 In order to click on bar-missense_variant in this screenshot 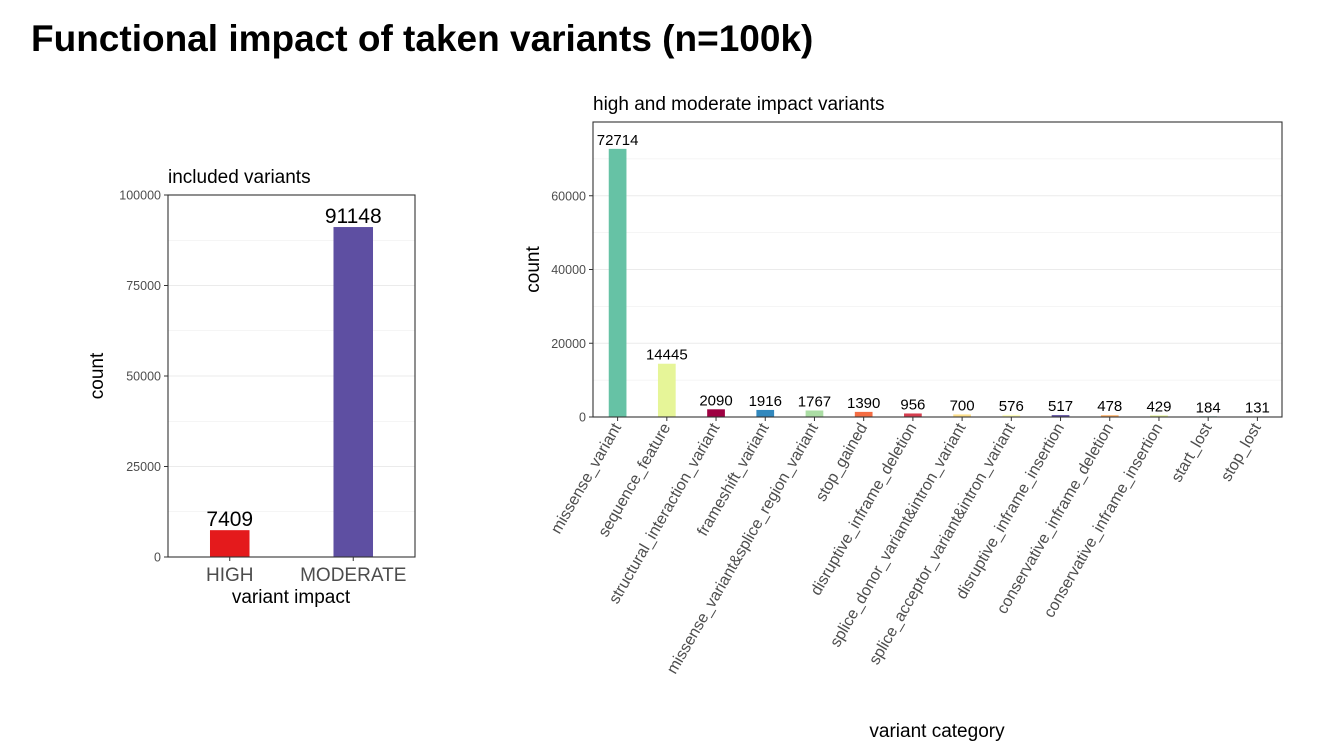, I will do `click(617, 282)`.